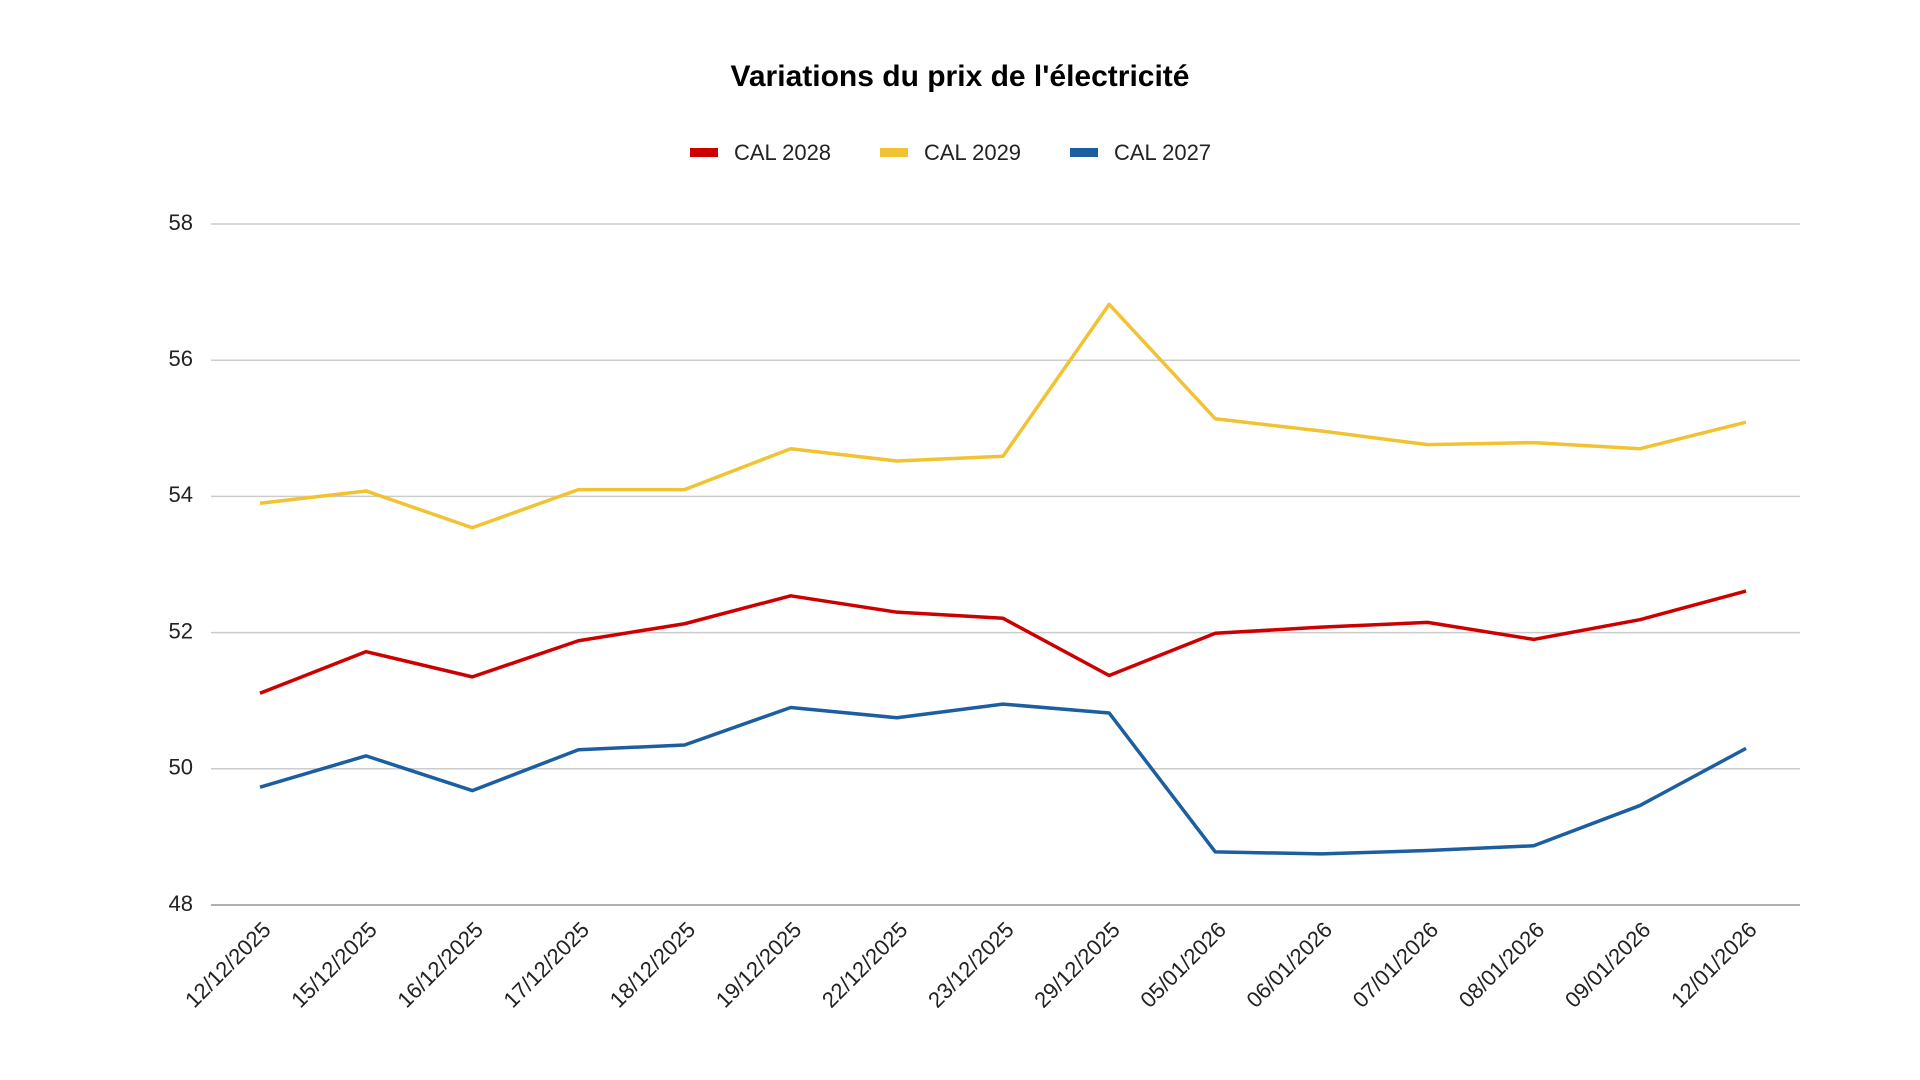 The width and height of the screenshot is (1920, 1080). What do you see at coordinates (181, 630) in the screenshot?
I see `y-tick-label: 52` at bounding box center [181, 630].